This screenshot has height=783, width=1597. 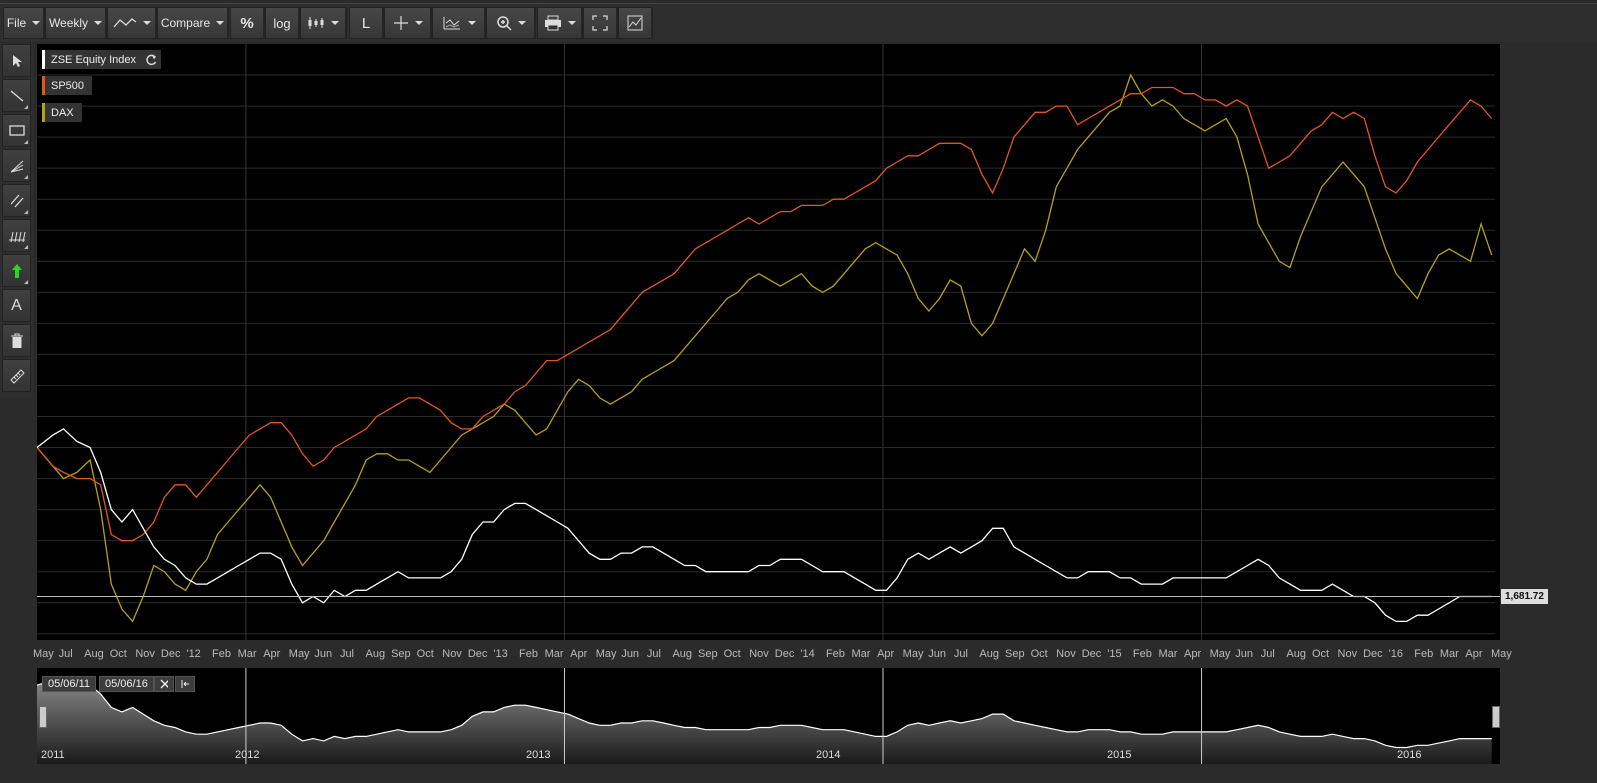 What do you see at coordinates (93, 59) in the screenshot?
I see `legend-item-zse: ZSE Equity Index` at bounding box center [93, 59].